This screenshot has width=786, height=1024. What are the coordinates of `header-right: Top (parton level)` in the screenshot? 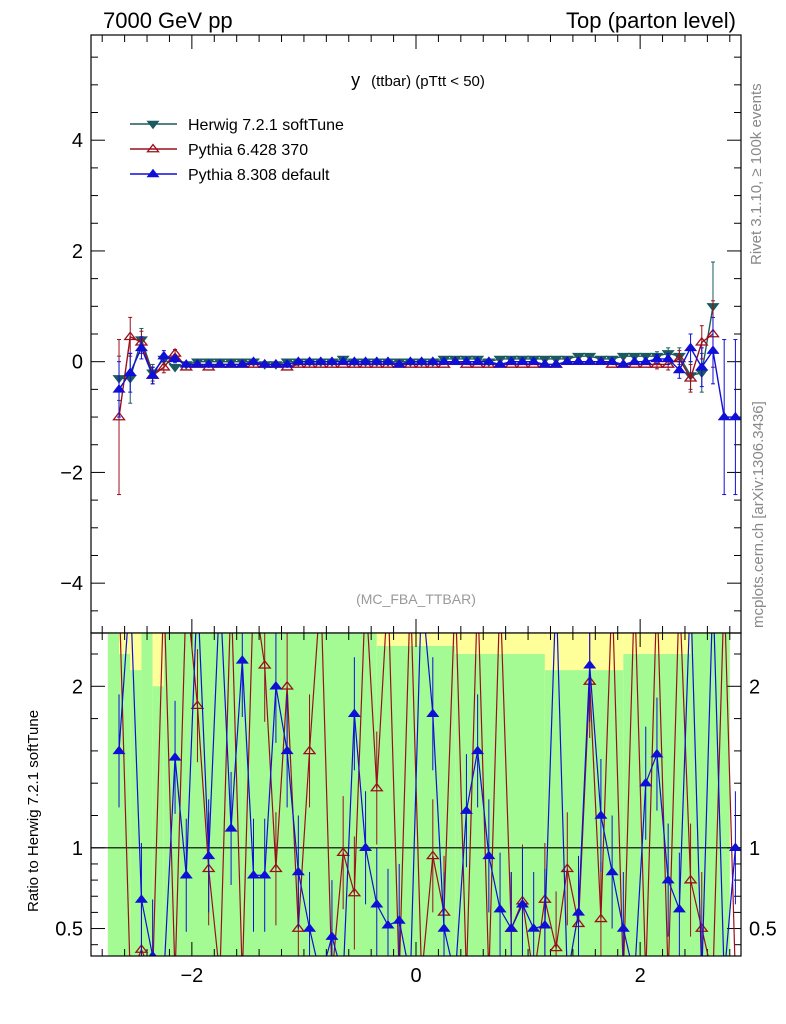 It's located at (651, 20).